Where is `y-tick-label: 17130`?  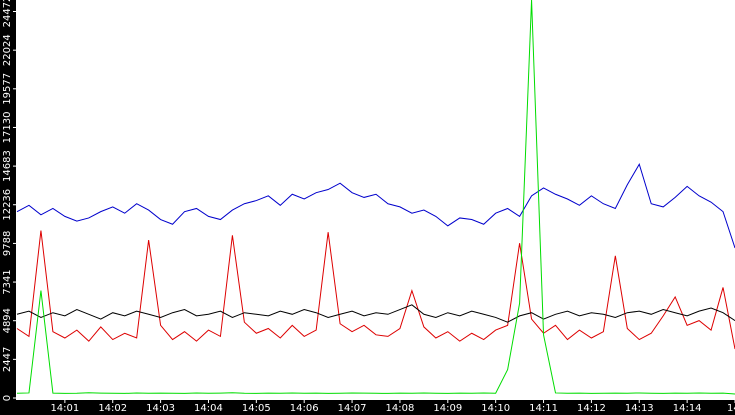 y-tick-label: 17130 is located at coordinates (7, 128).